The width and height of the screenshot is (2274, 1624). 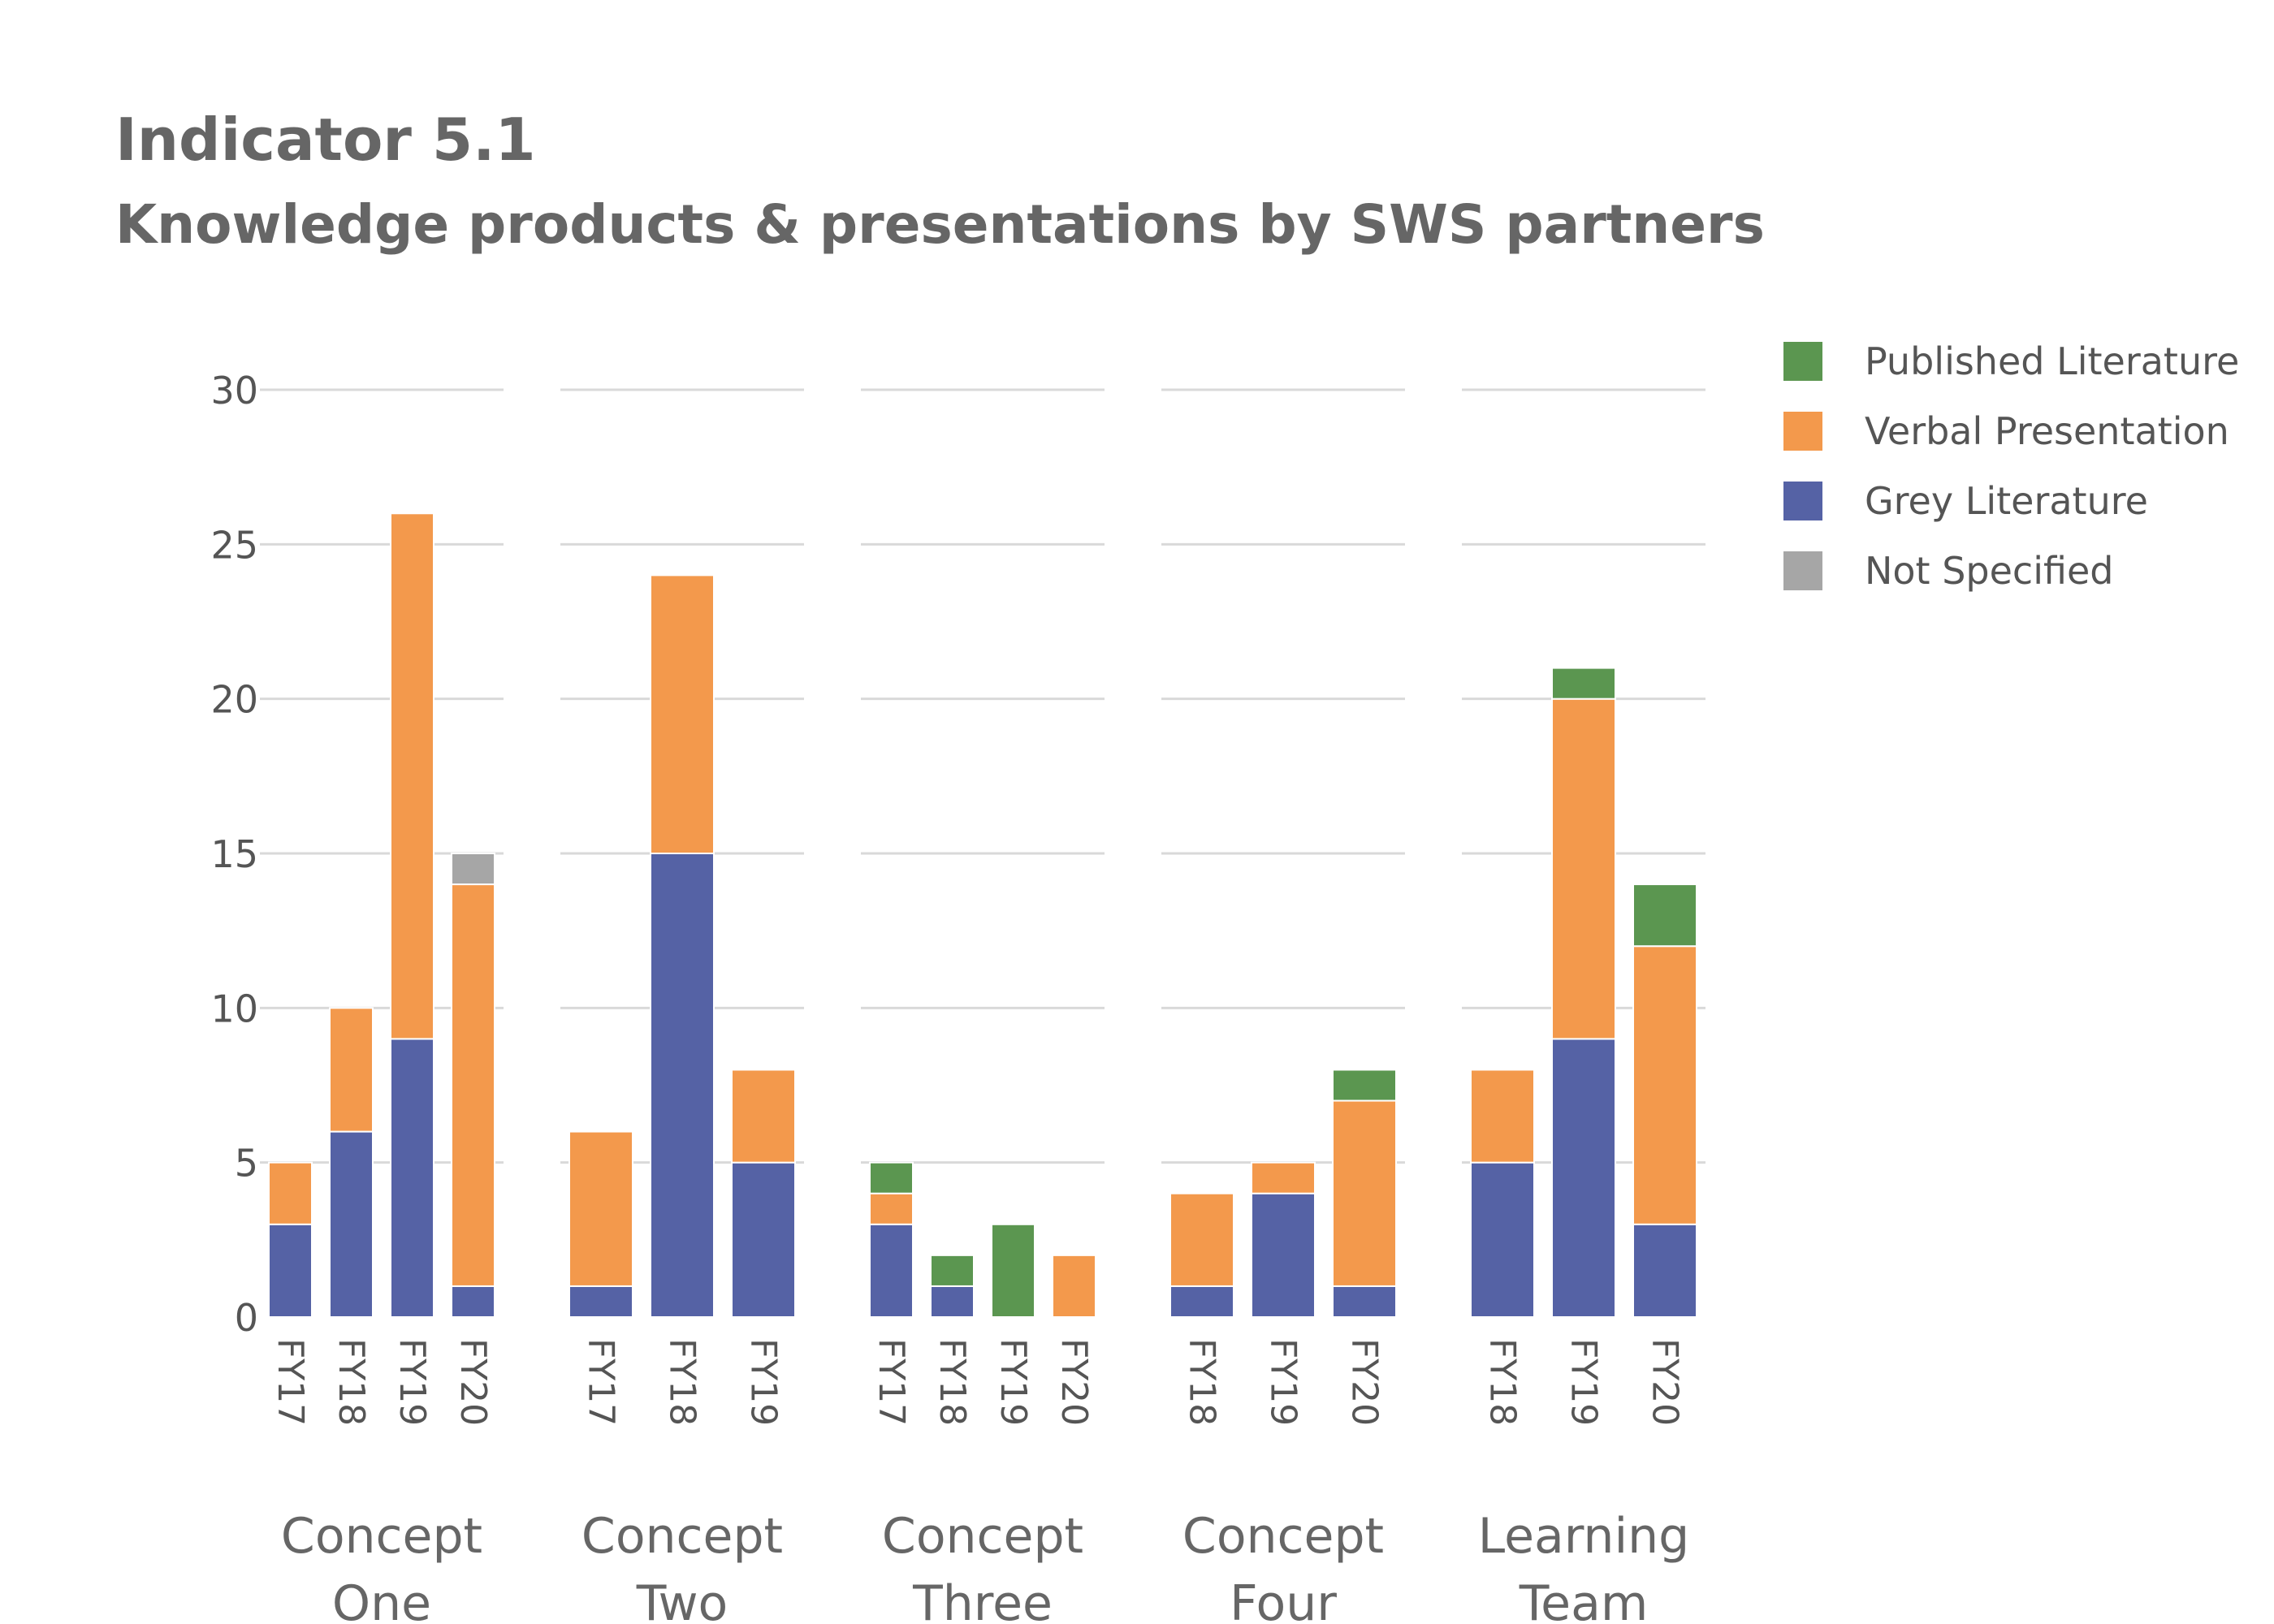 I want to click on legend-item-published-literature: Published Literature, so click(x=2011, y=361).